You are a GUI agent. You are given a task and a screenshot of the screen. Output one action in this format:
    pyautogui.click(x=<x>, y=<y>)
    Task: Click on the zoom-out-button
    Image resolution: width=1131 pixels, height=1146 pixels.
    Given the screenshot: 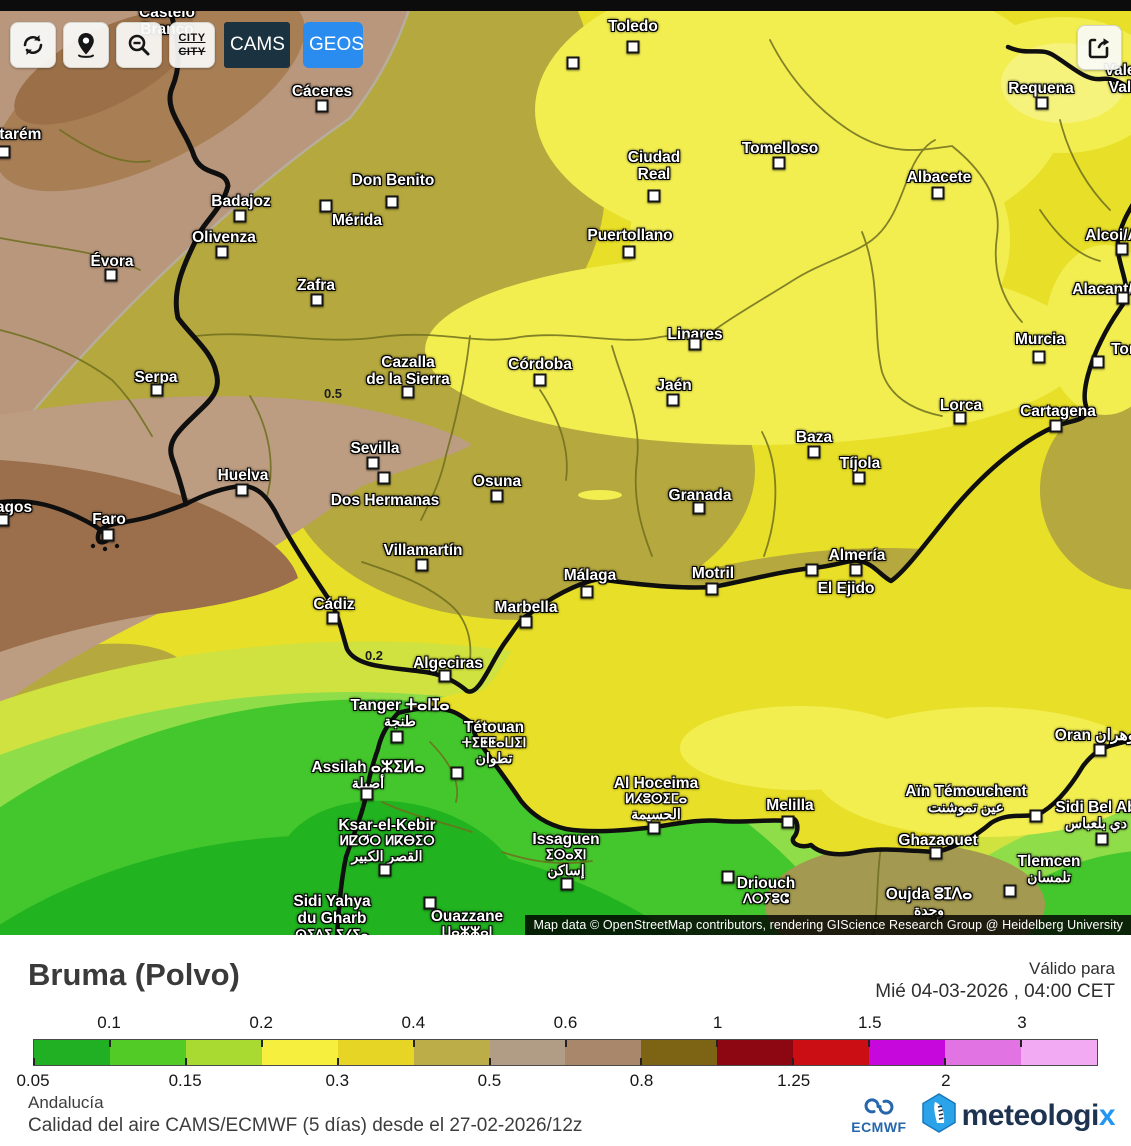 What is the action you would take?
    pyautogui.click(x=139, y=45)
    